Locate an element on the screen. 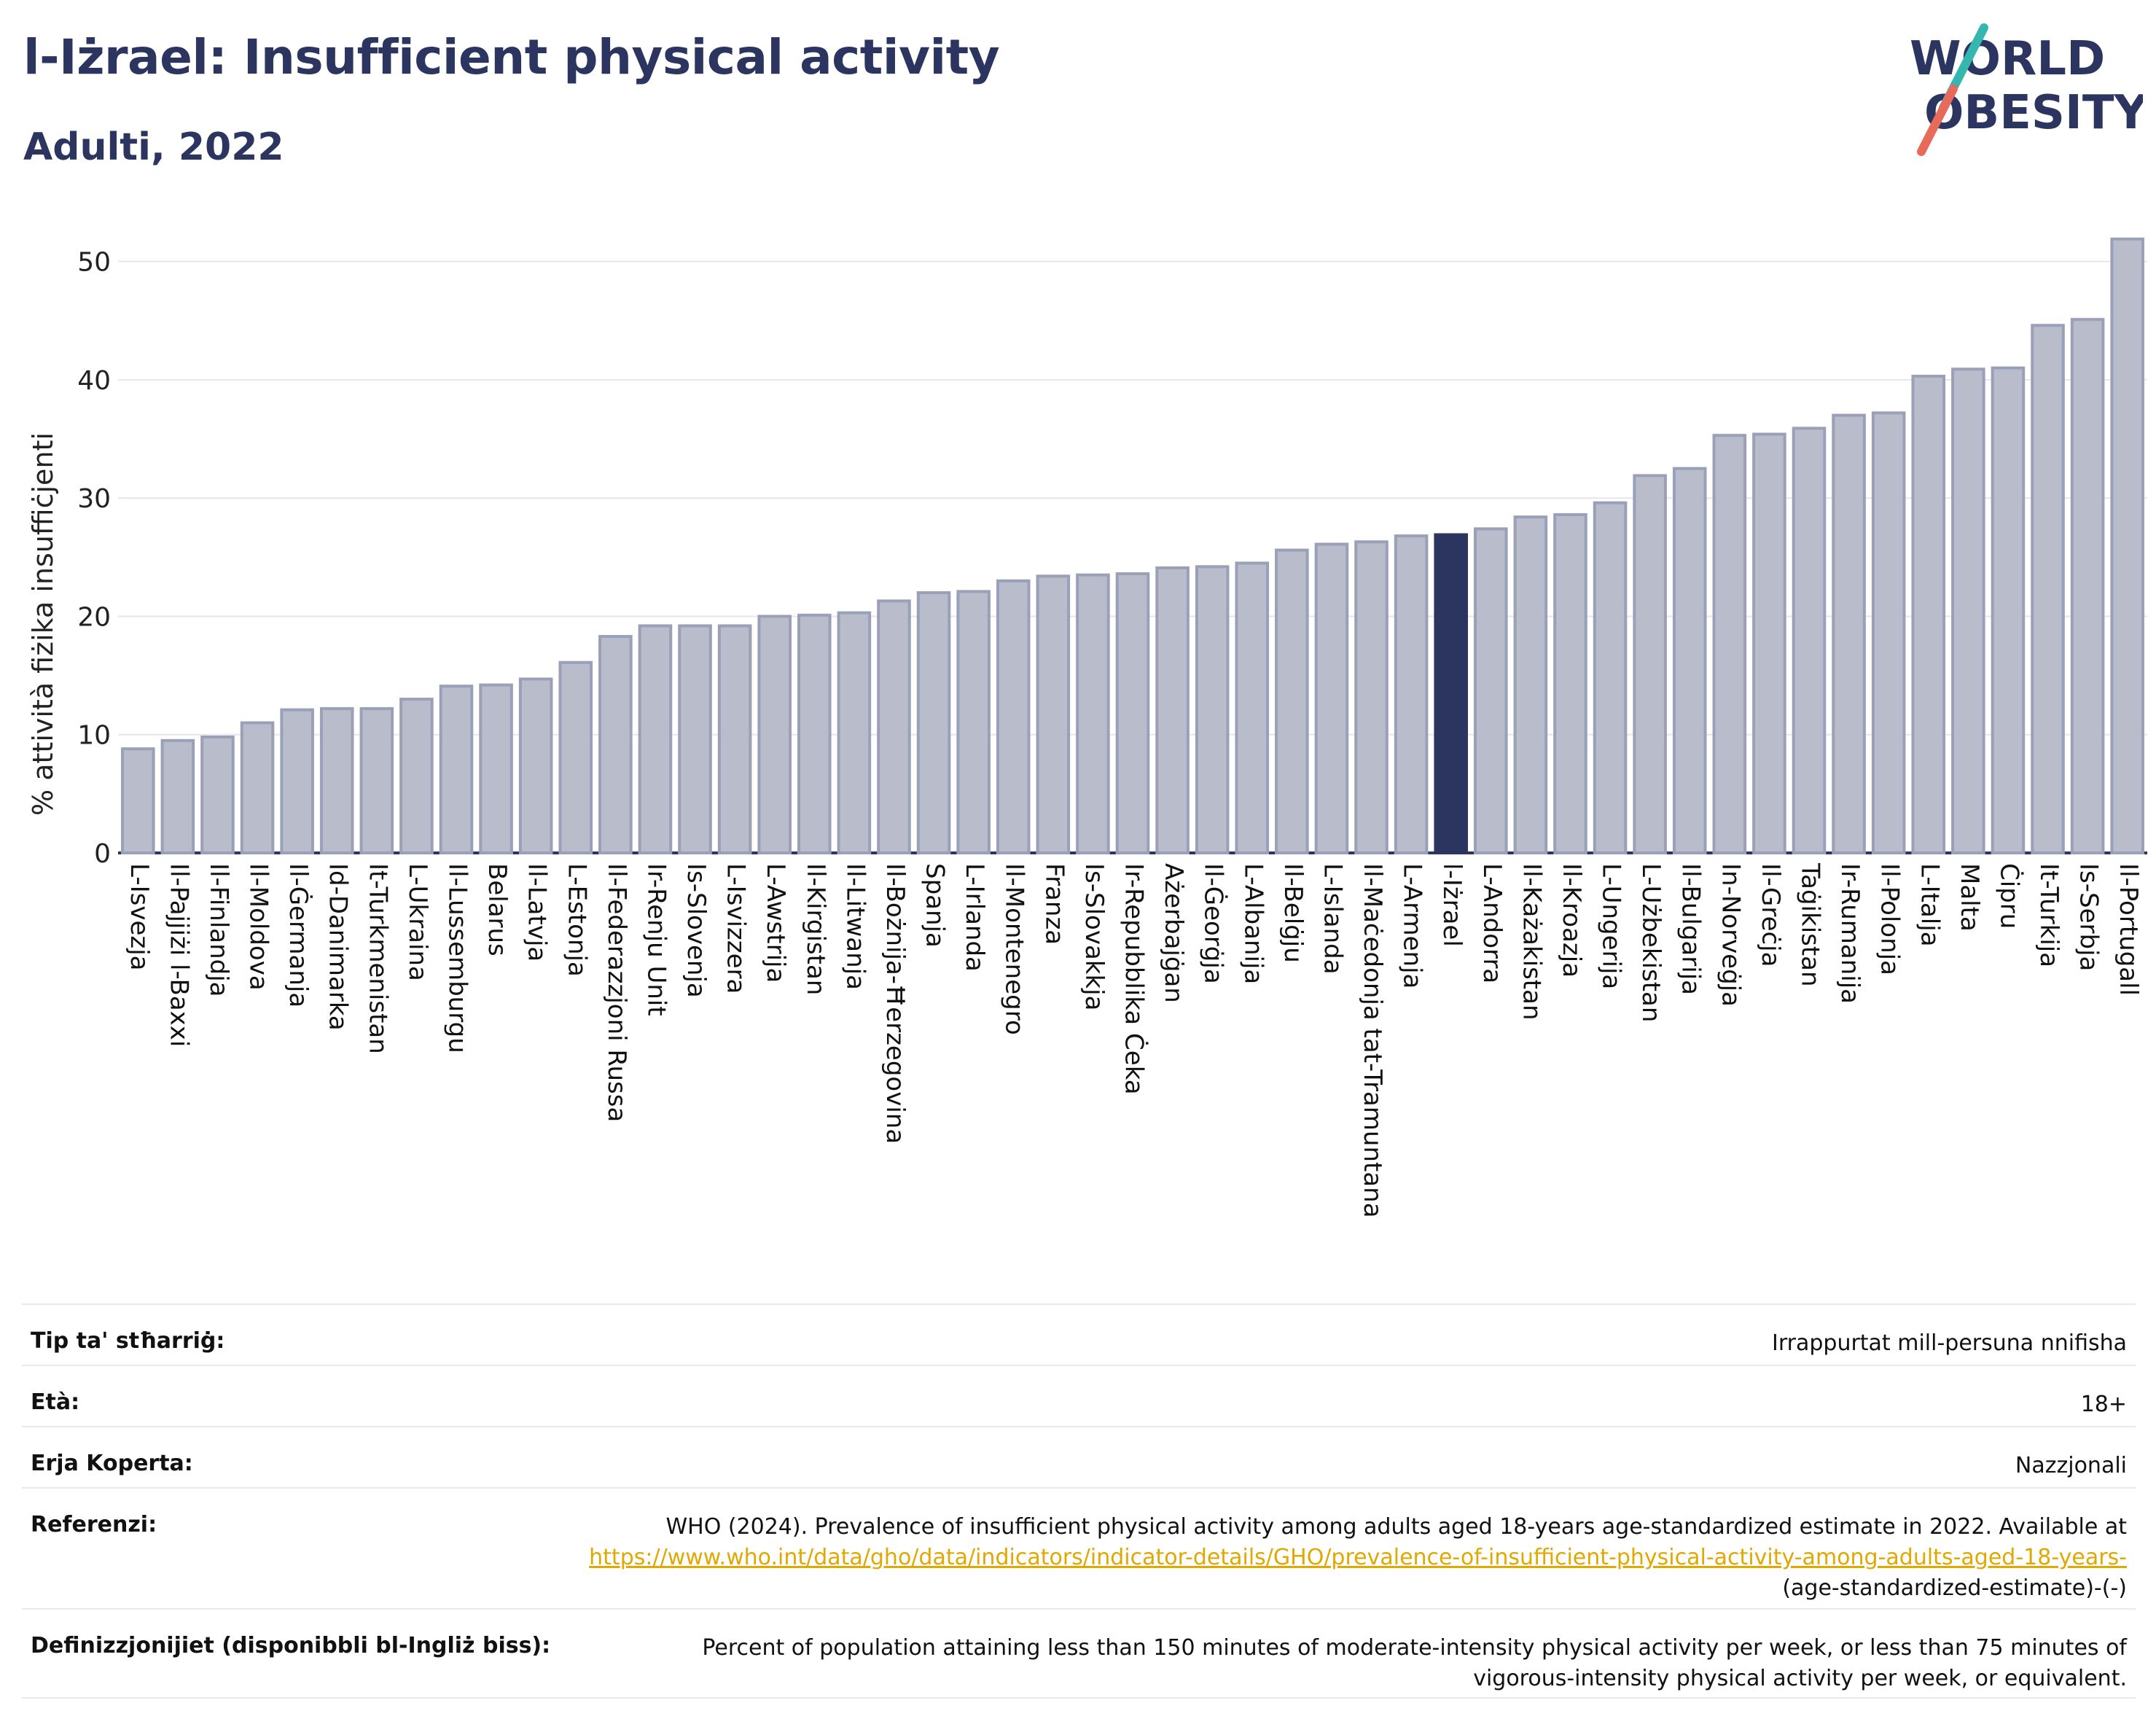 The image size is (2156, 1735). x-tick-label: Il-Montenegro is located at coordinates (1015, 949).